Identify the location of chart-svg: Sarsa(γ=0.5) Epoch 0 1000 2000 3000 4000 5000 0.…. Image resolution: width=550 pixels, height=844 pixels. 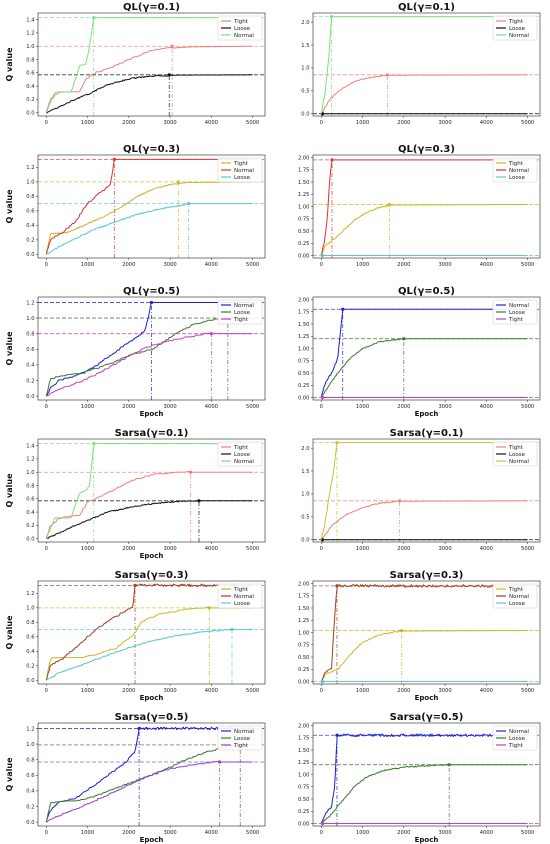
(419, 778).